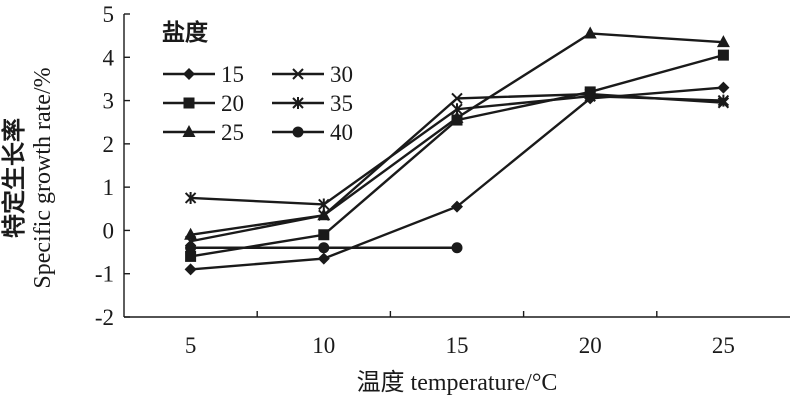  I want to click on y-tick-label: 1, so click(109, 187).